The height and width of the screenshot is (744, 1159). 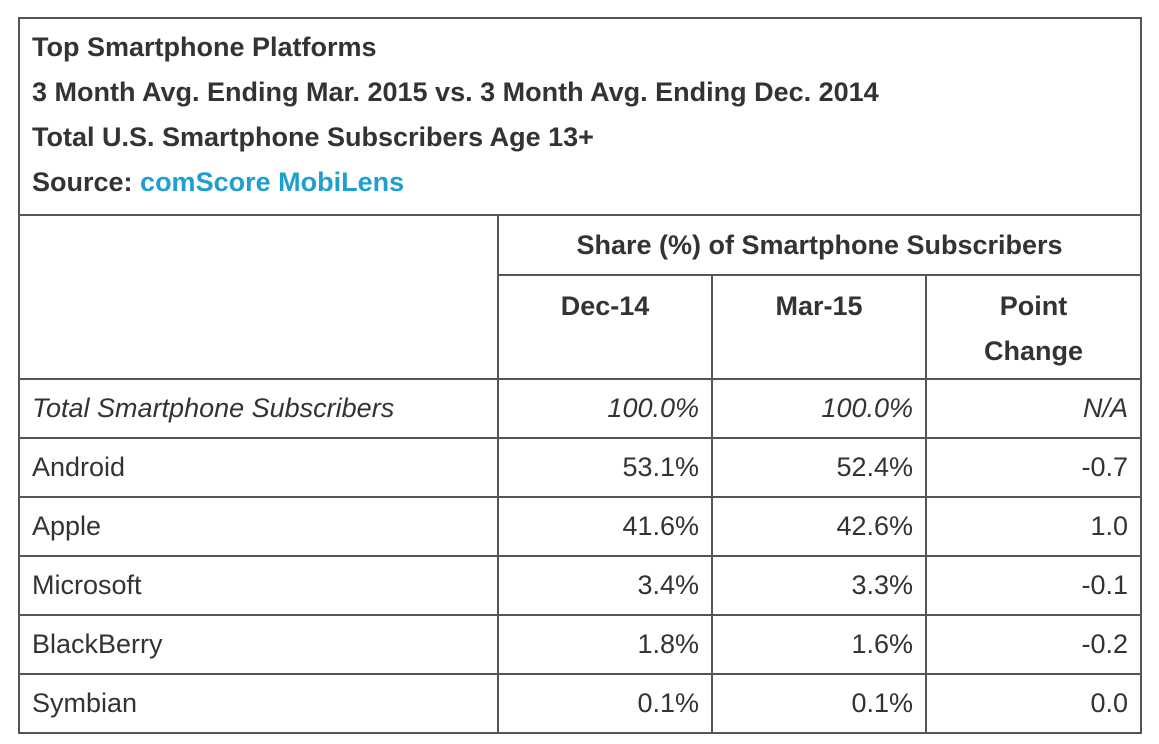 I want to click on point-change-line2: Change, so click(x=1034, y=351).